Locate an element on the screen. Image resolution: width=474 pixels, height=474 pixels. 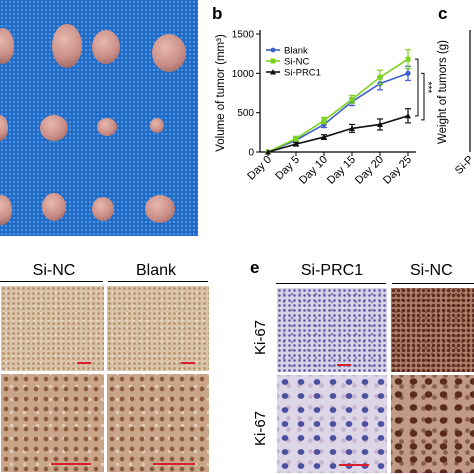
column-title-si-nc-e: Si-NC is located at coordinates (431, 270).